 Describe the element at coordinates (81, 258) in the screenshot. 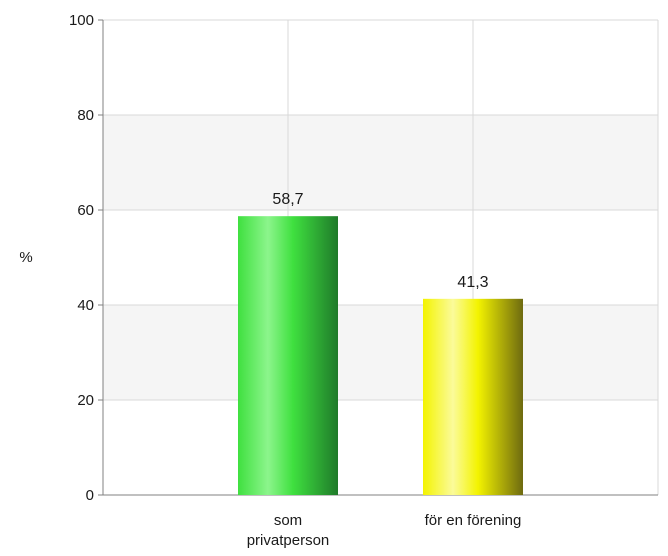

I see `y-tick-labels: 0 20 40 60 80 100` at that location.